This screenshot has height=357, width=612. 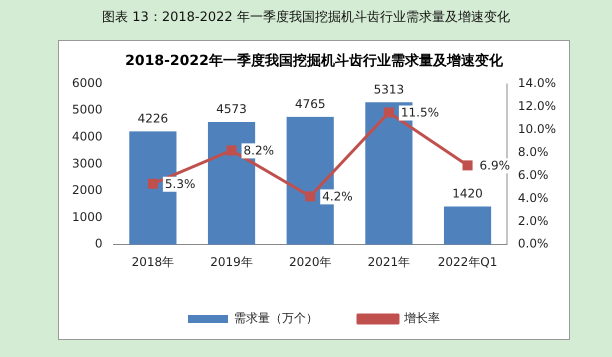 I want to click on legend-label: 增长率, so click(x=421, y=318).